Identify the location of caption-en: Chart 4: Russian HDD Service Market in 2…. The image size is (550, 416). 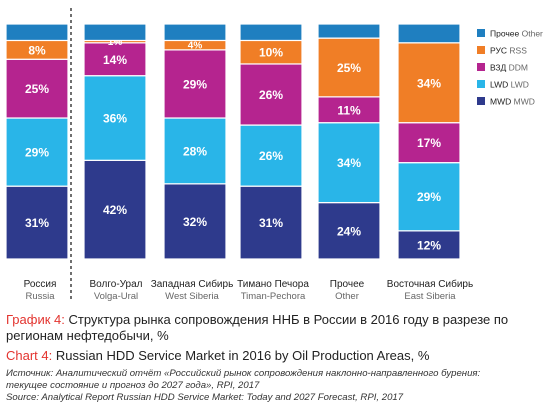
(276, 356).